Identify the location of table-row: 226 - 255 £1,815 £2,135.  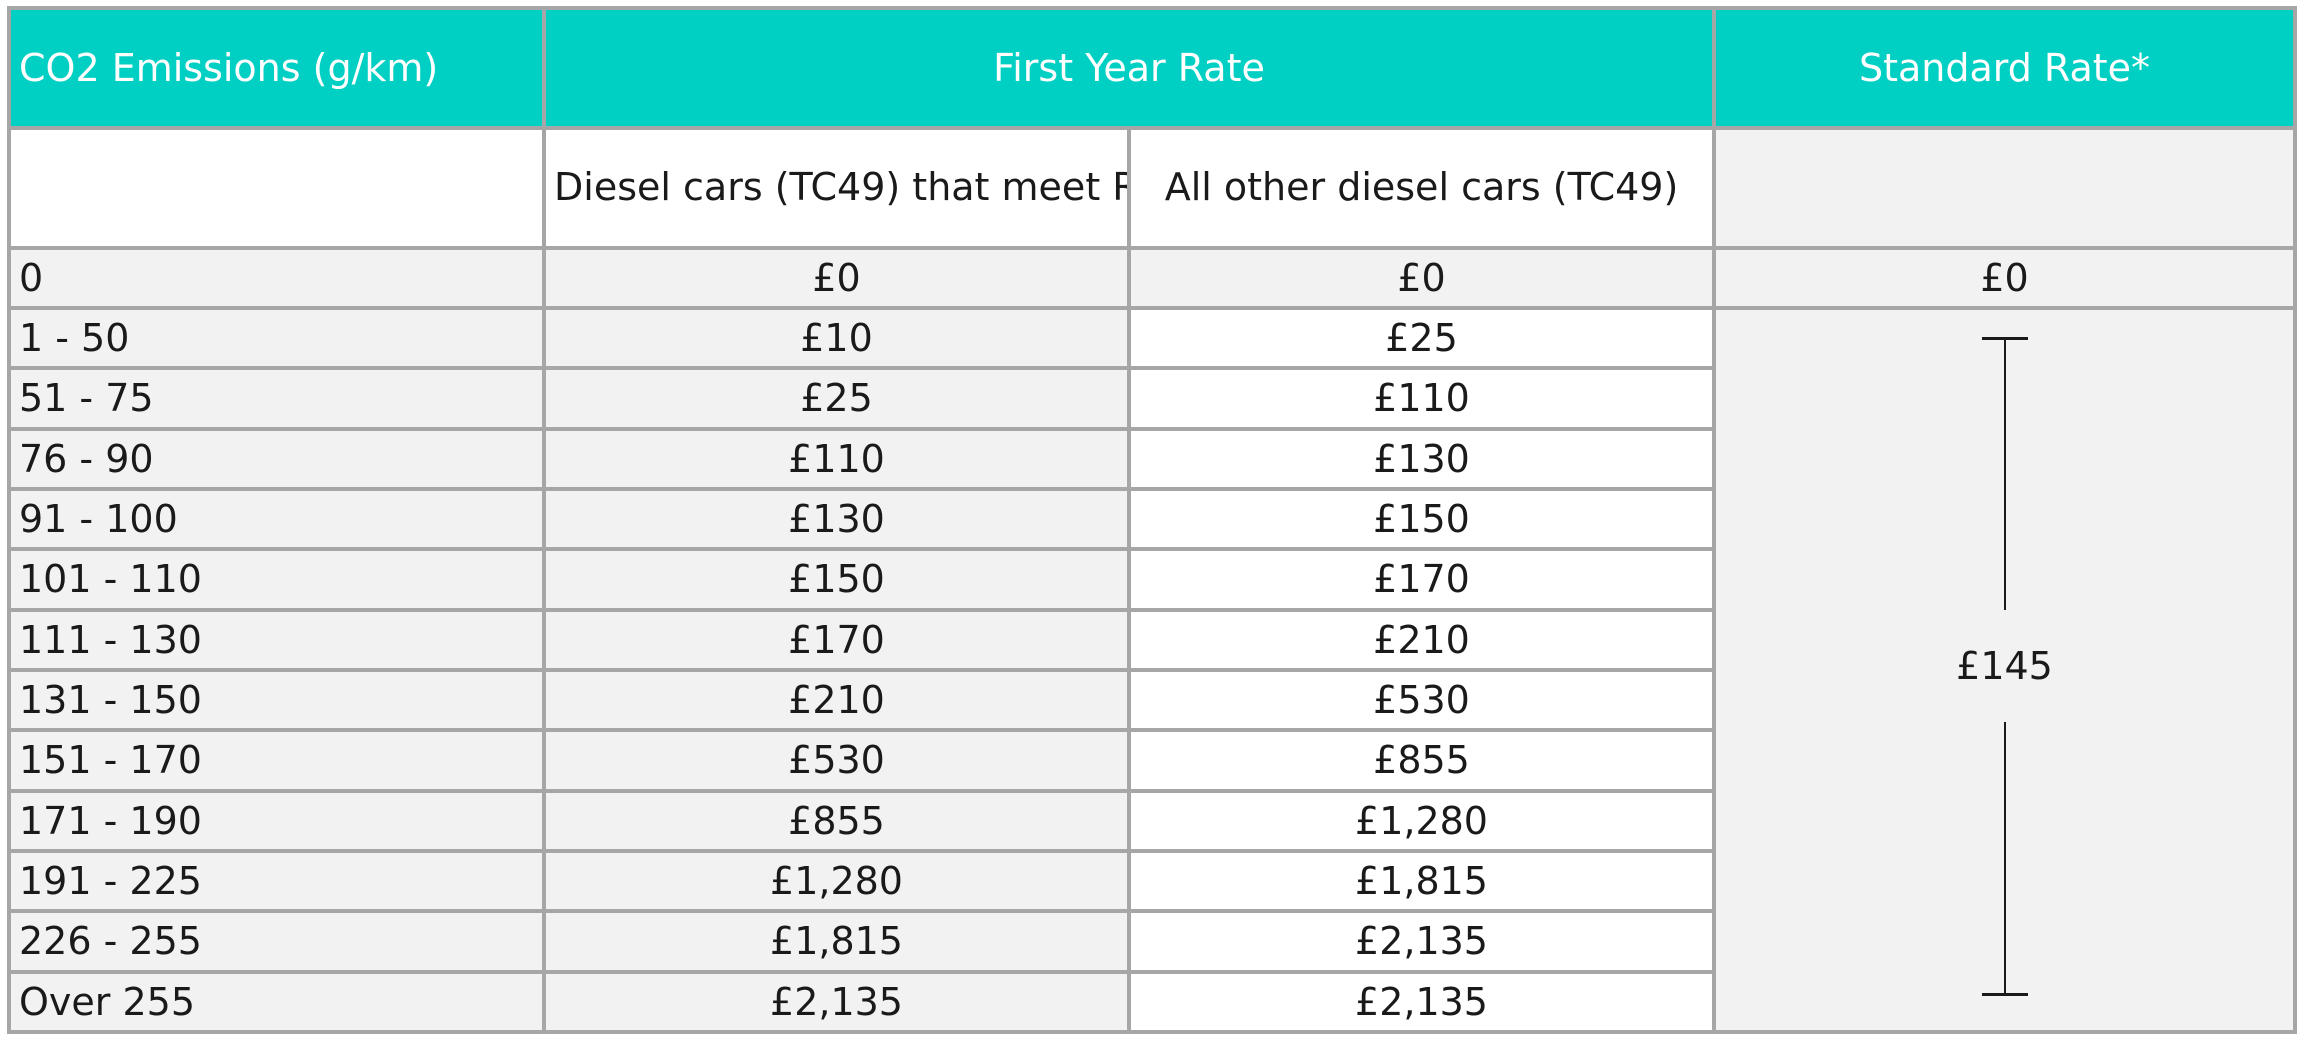
(1151, 941).